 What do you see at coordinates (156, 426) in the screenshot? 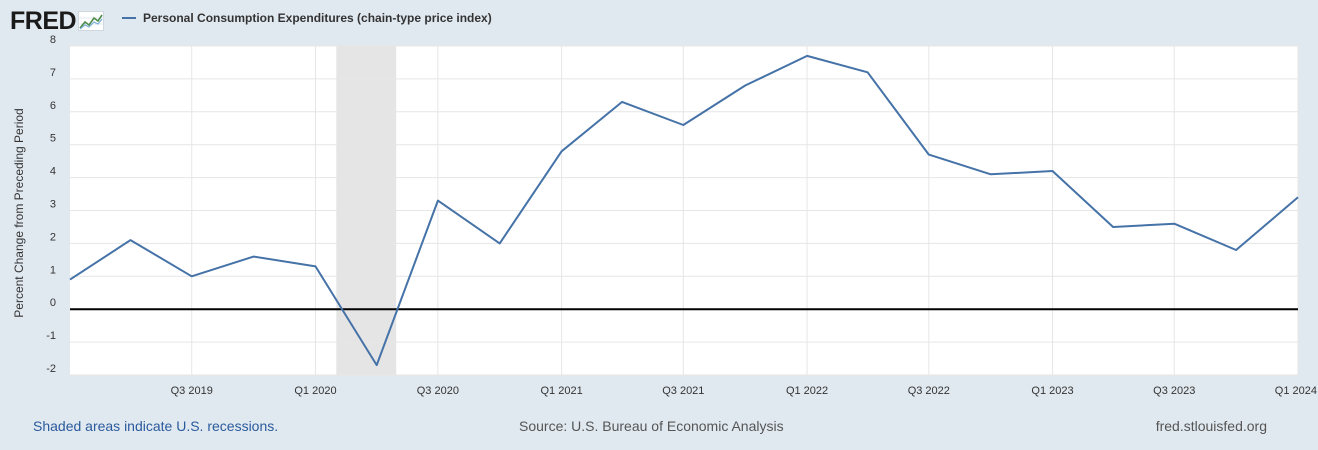
I see `recession-note-link: Shaded areas indicate U.S. recessions.` at bounding box center [156, 426].